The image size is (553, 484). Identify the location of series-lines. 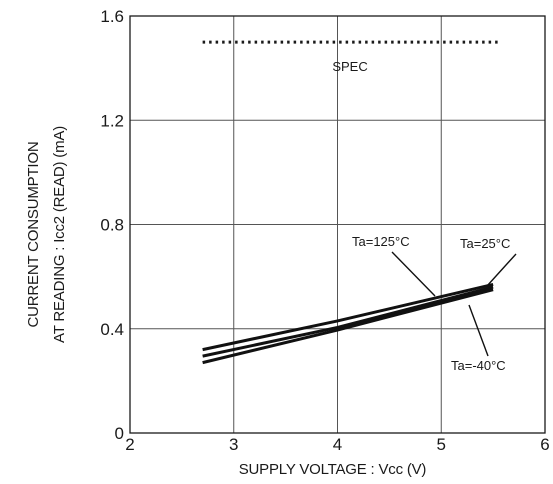
(348, 323).